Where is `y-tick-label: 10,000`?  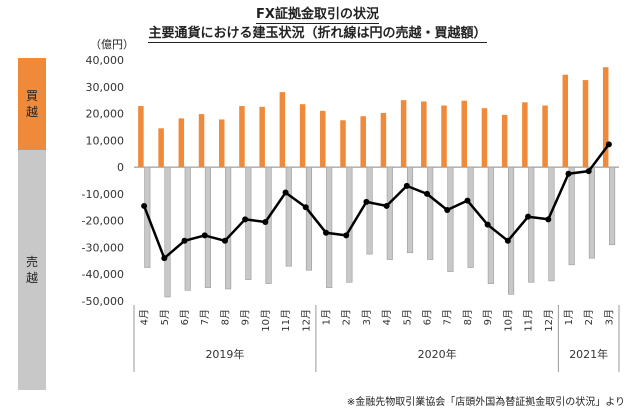
y-tick-label: 10,000 is located at coordinates (105, 140).